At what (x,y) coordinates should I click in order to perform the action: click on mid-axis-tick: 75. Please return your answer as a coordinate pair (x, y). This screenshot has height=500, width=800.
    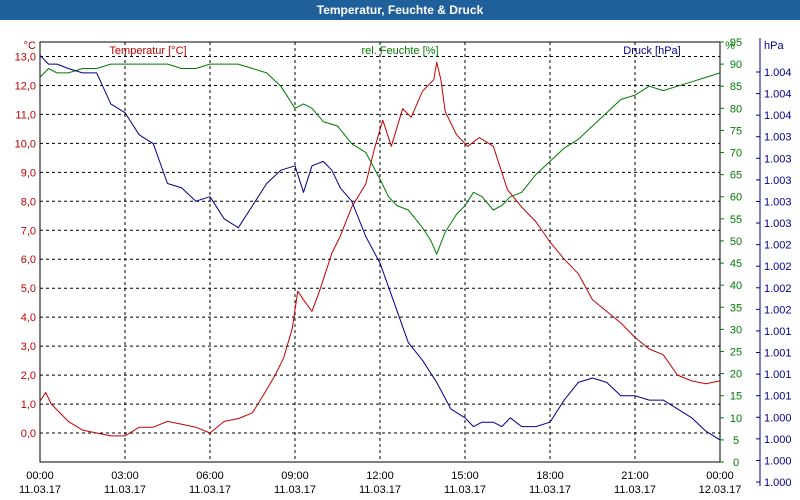
    Looking at the image, I should click on (736, 131).